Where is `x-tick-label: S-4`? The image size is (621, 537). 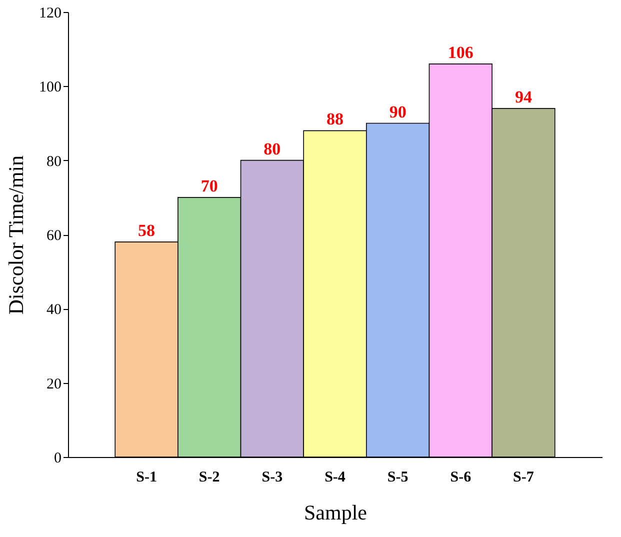
x-tick-label: S-4 is located at coordinates (335, 478).